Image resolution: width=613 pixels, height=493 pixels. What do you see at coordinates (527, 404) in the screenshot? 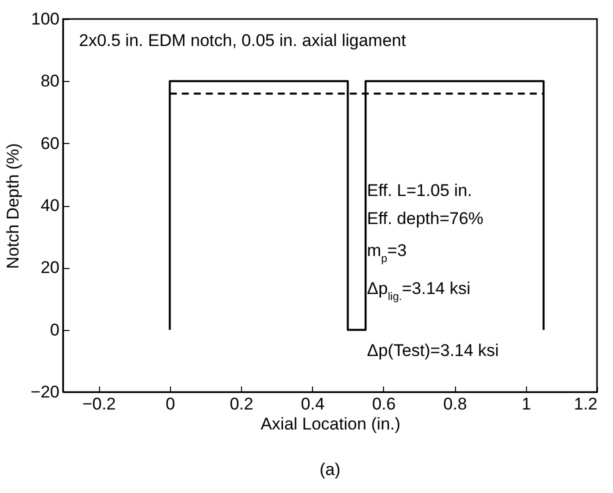
I see `x-tick-label: 1` at bounding box center [527, 404].